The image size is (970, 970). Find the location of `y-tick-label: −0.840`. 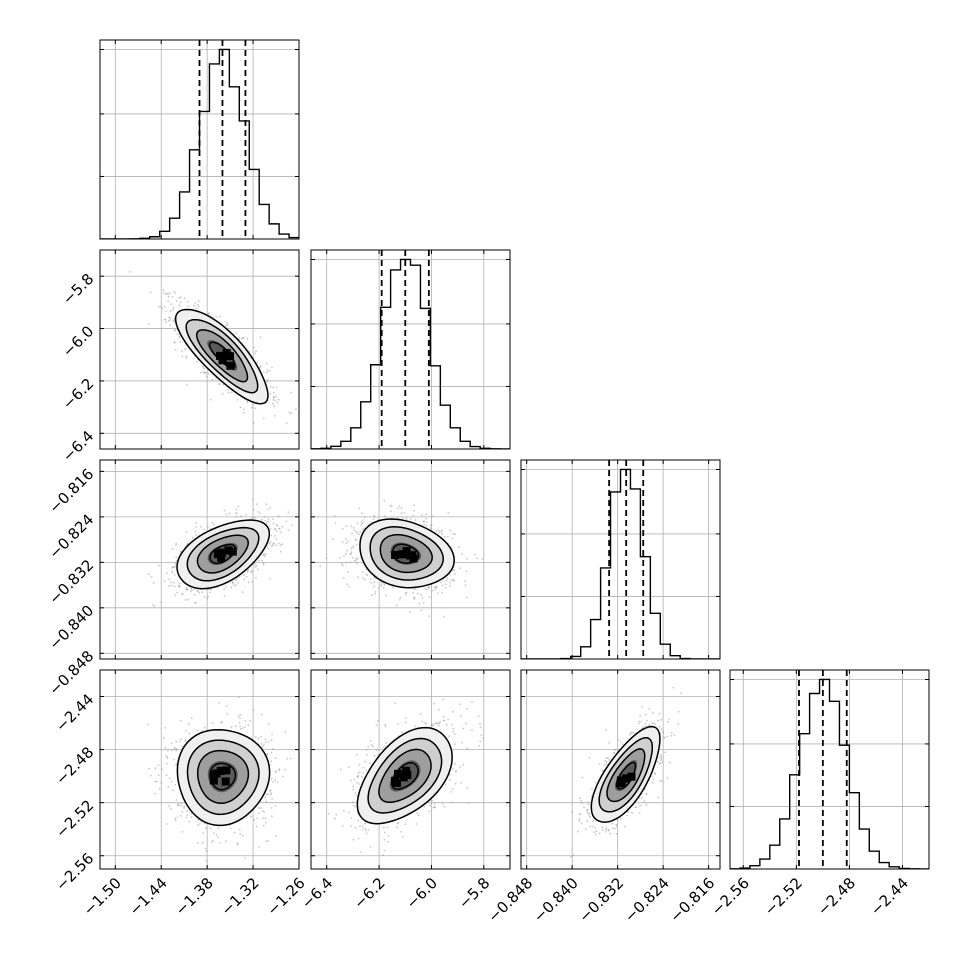

y-tick-label: −0.840 is located at coordinates (71, 627).